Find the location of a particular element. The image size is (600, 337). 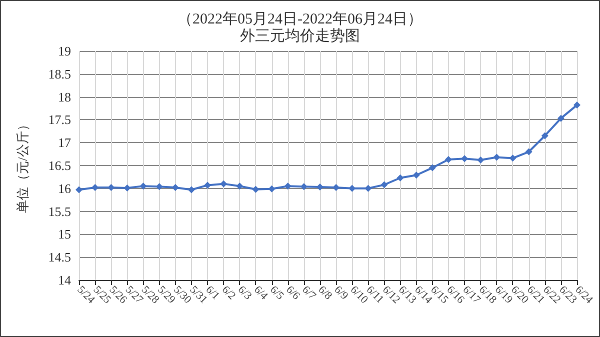

x-tick-label: 6/9 is located at coordinates (341, 293).